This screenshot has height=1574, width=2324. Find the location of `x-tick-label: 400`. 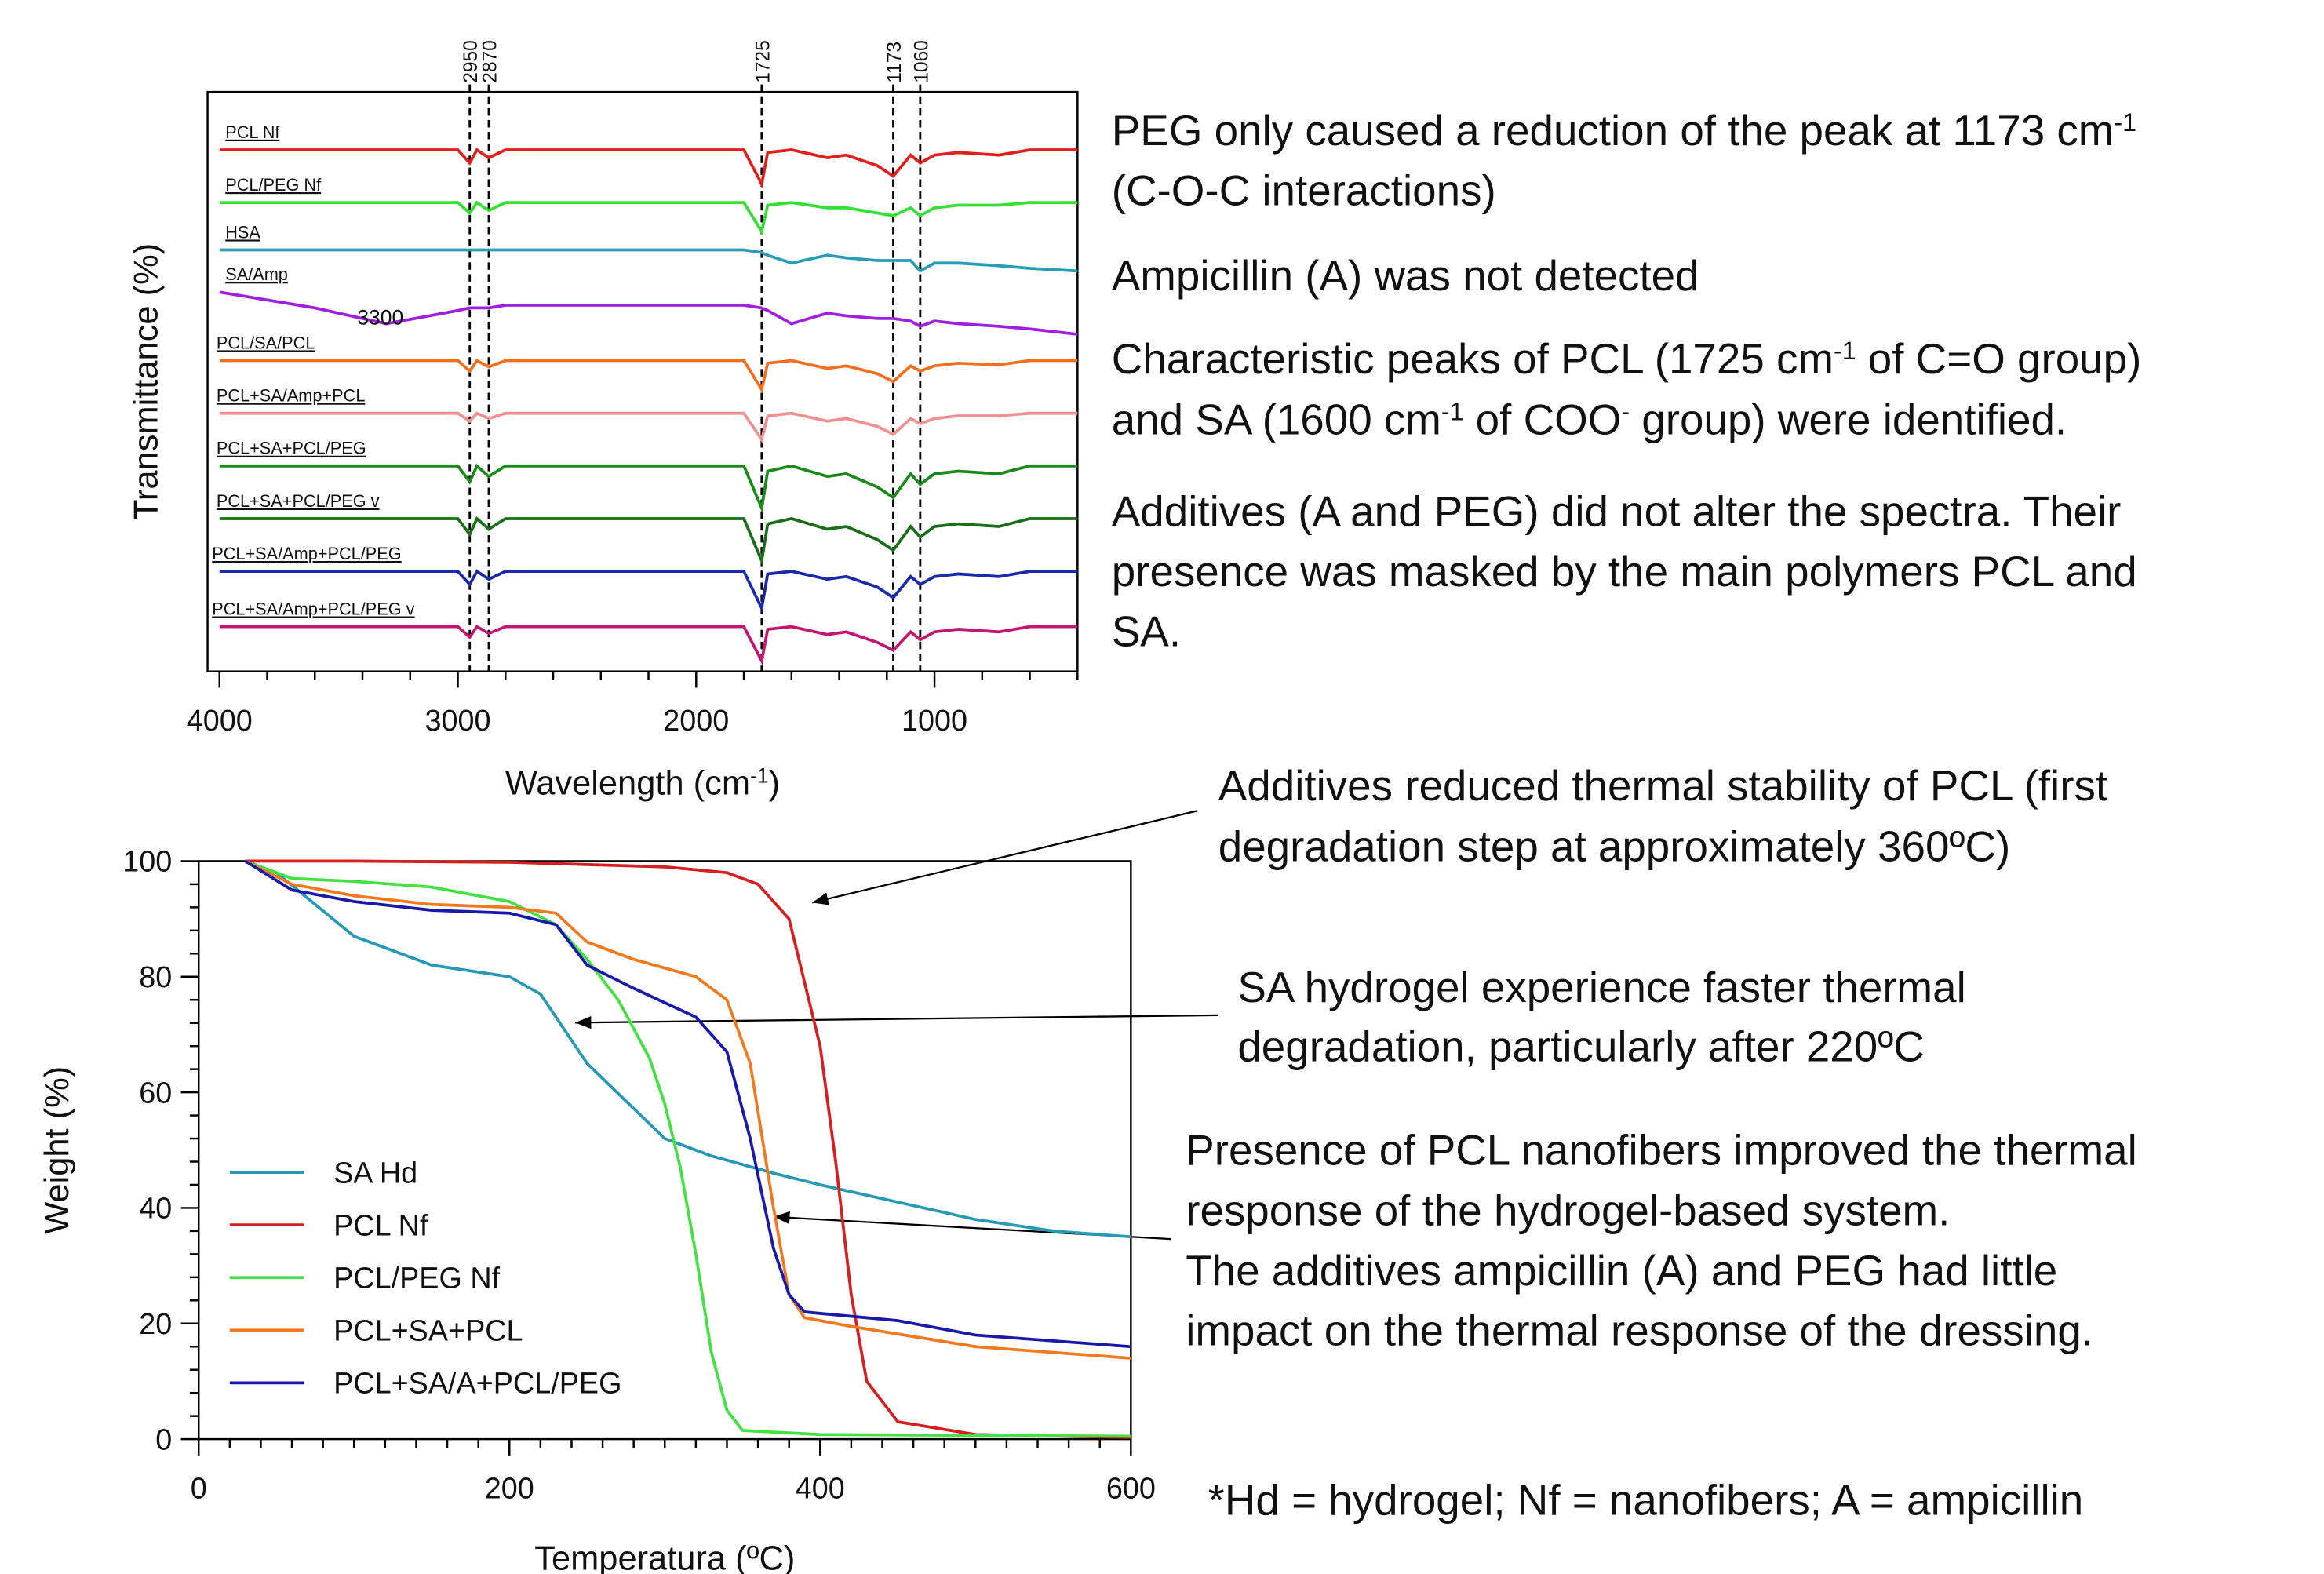

x-tick-label: 400 is located at coordinates (821, 1489).